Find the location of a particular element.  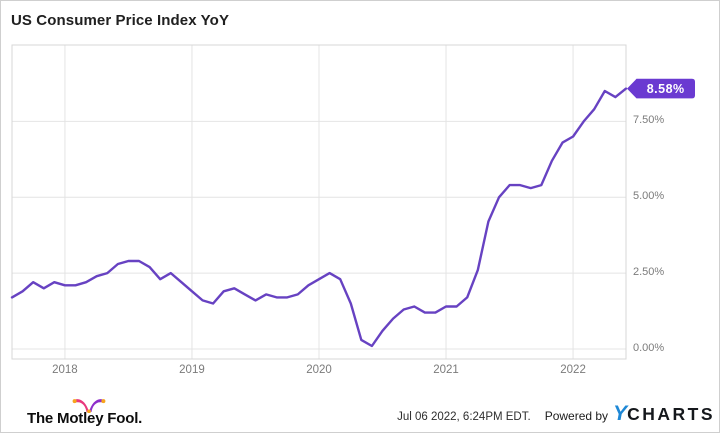

page-title: US Consumer Price Index YoY is located at coordinates (120, 20).